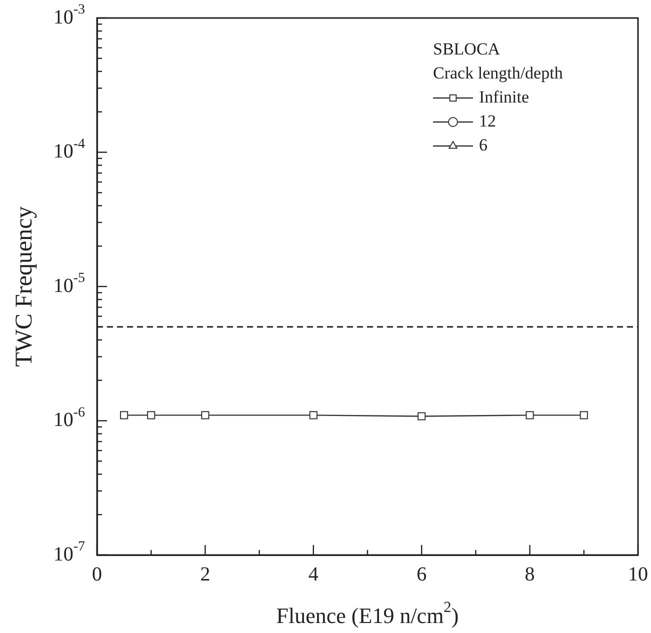  Describe the element at coordinates (205, 574) in the screenshot. I see `x-tick-label: 2` at that location.